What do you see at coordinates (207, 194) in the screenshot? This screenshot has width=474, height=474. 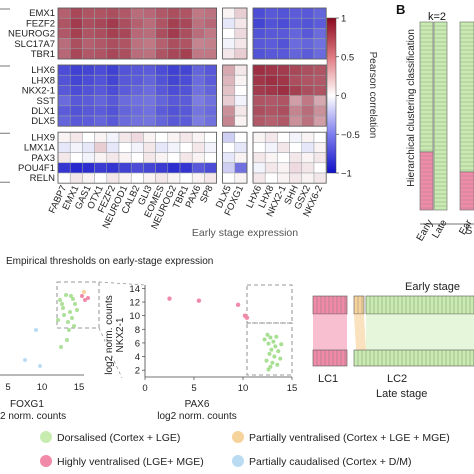 I see `heatmap-col-label: SP8` at bounding box center [207, 194].